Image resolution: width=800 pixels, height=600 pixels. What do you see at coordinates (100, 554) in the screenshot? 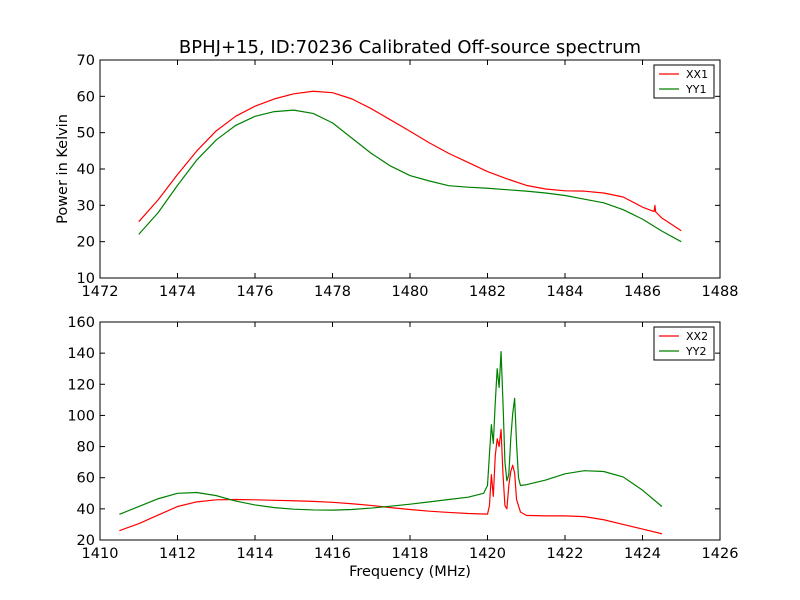
I see `x-tick-label: 1410` at bounding box center [100, 554].